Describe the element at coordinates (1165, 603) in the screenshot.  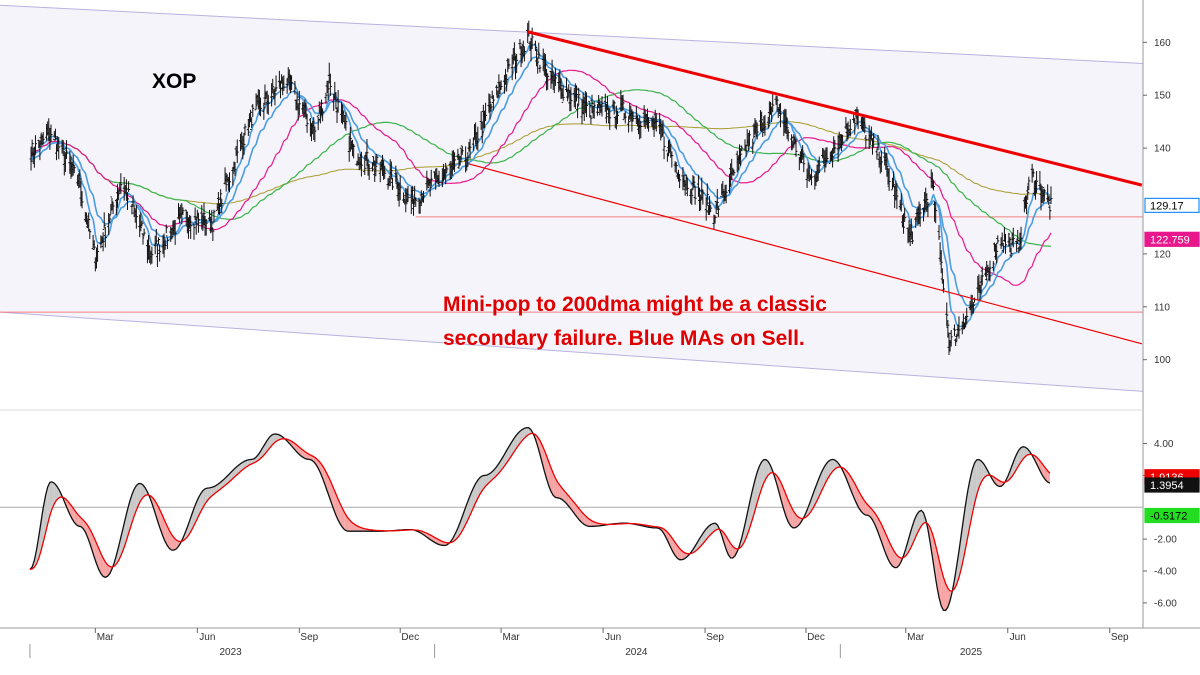
I see `osc-tick-label: -6.00` at that location.